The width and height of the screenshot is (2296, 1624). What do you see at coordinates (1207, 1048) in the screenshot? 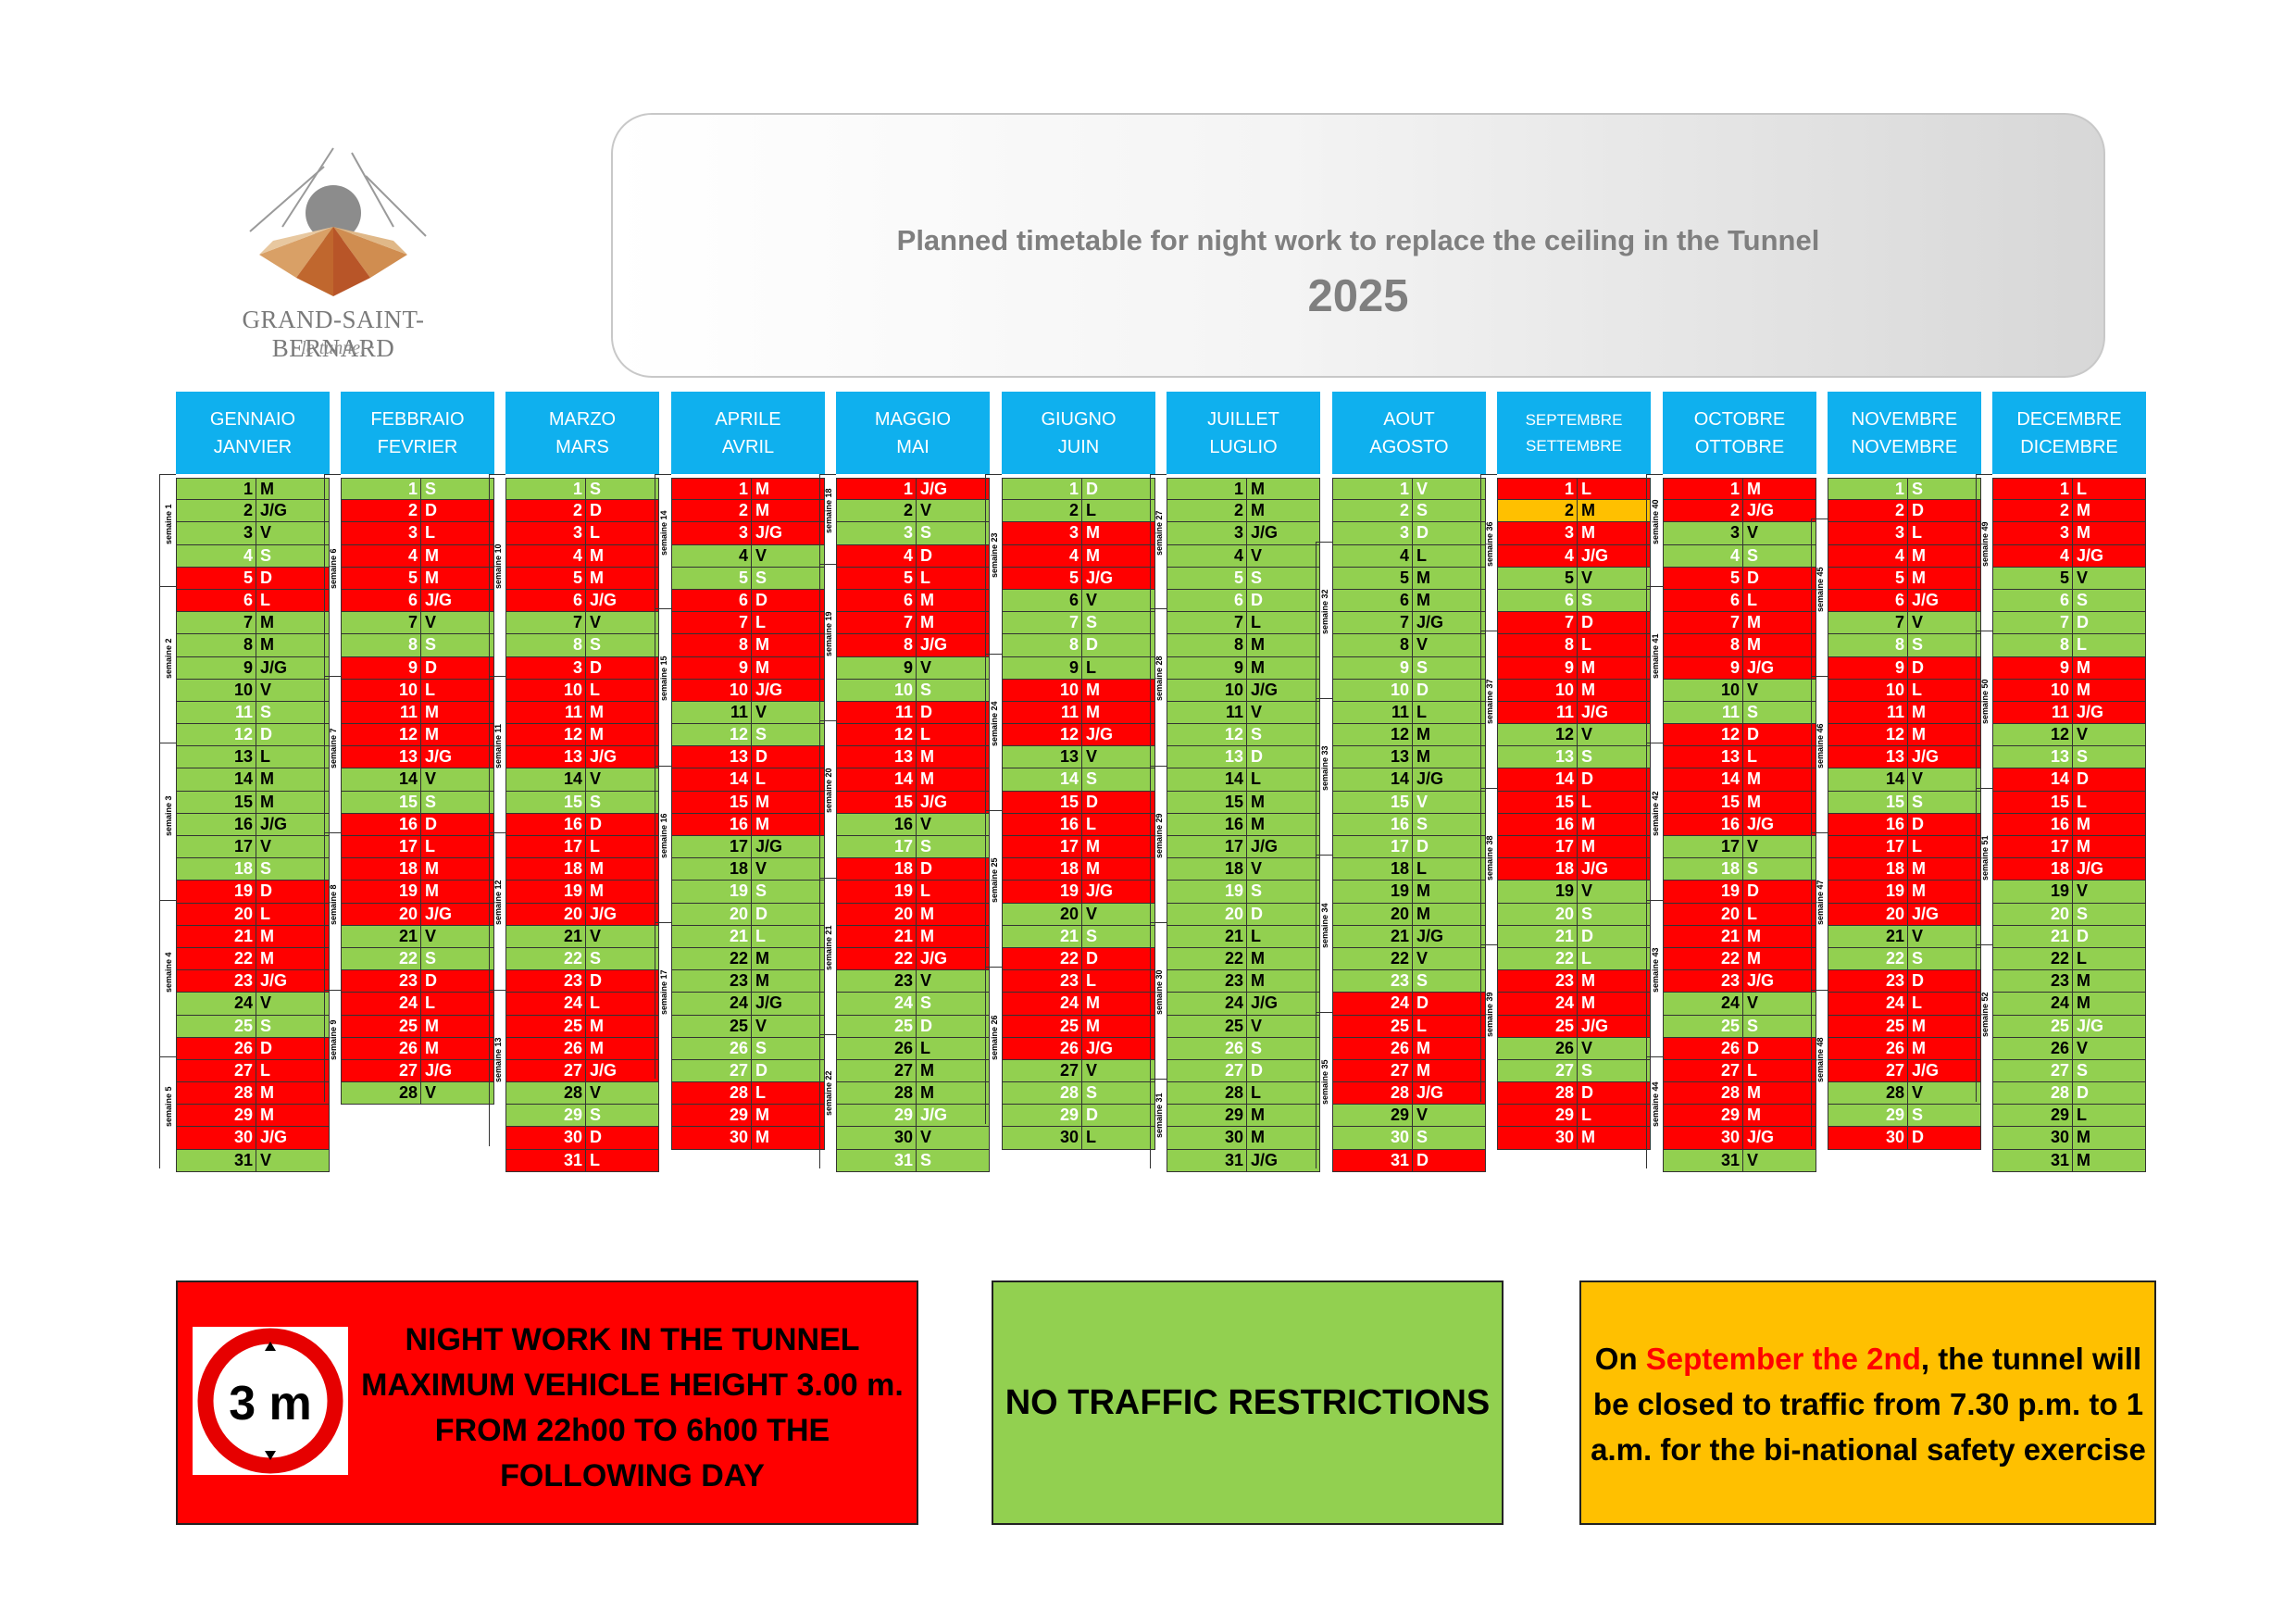
I see `day-number: 26` at bounding box center [1207, 1048].